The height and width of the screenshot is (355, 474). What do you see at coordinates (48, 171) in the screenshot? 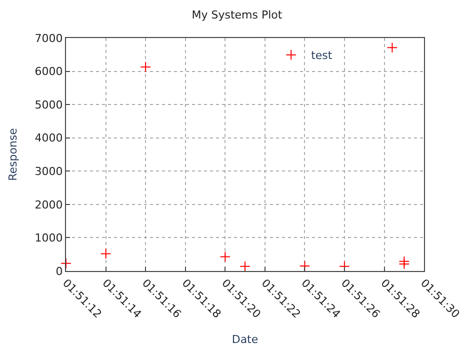
I see `y-tick-label: 3000` at bounding box center [48, 171].